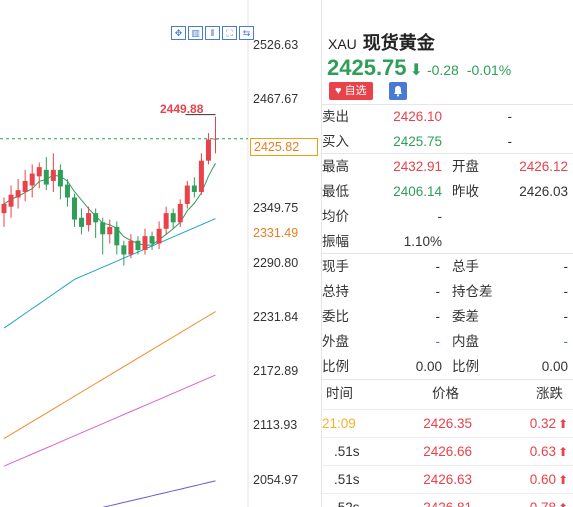 The width and height of the screenshot is (573, 507). What do you see at coordinates (381, 42) in the screenshot?
I see `symbol-title: XAU 现货黄金` at bounding box center [381, 42].